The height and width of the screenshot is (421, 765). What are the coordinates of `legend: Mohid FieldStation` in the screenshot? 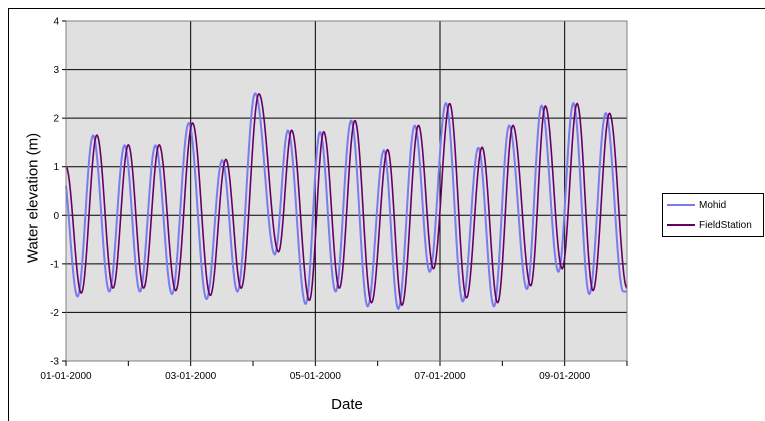 It's located at (713, 215).